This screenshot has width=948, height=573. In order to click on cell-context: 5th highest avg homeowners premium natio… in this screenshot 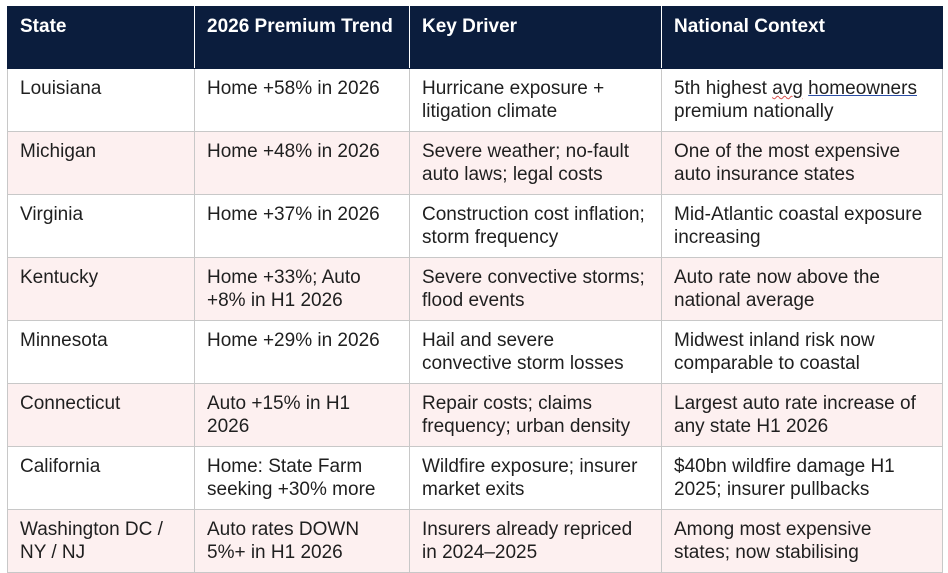, I will do `click(802, 100)`.